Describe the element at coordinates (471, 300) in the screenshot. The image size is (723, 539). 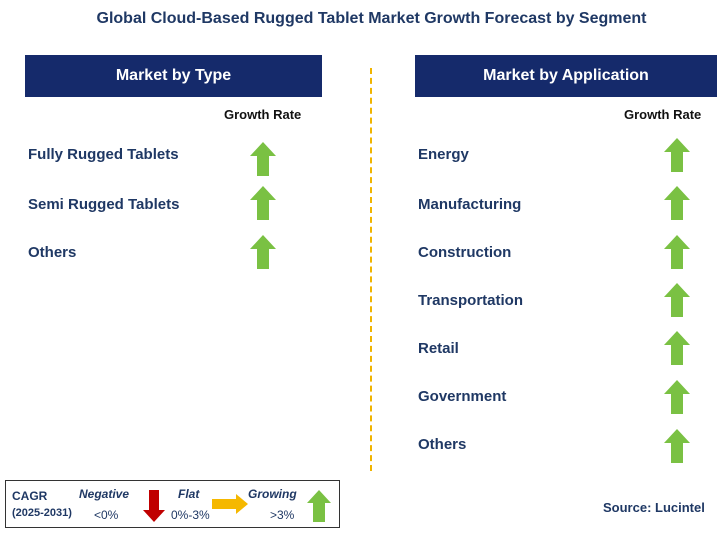
I see `application-row-label: Transportation` at that location.